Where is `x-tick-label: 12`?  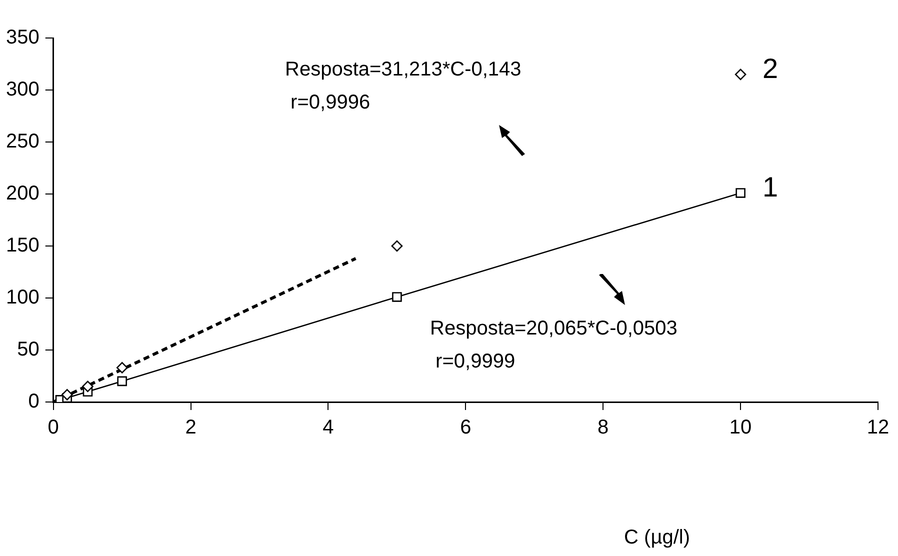 x-tick-label: 12 is located at coordinates (878, 427).